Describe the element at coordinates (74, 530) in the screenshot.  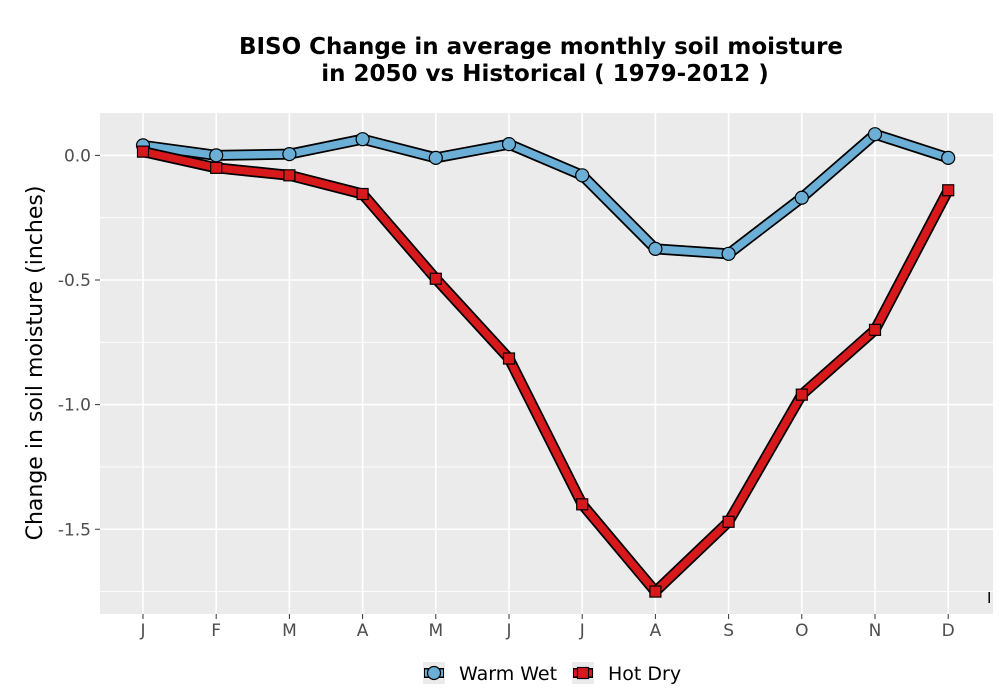
I see `y-tick-label: -1.5` at that location.